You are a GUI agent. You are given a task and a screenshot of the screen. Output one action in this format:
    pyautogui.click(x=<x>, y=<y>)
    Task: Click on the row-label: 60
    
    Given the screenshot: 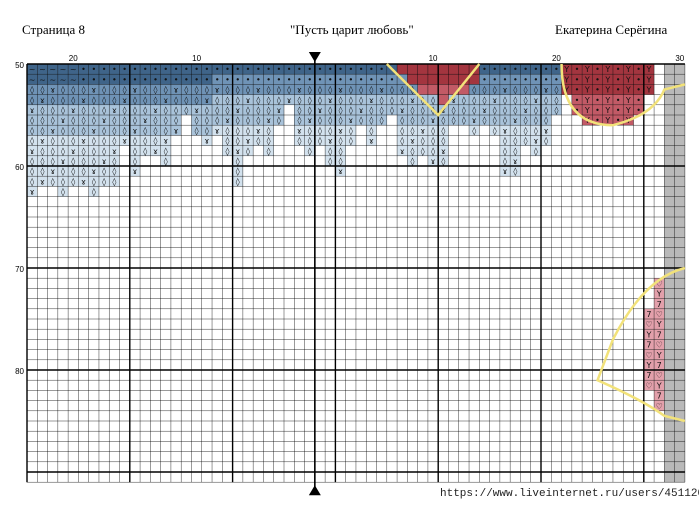 What is the action you would take?
    pyautogui.click(x=19, y=167)
    